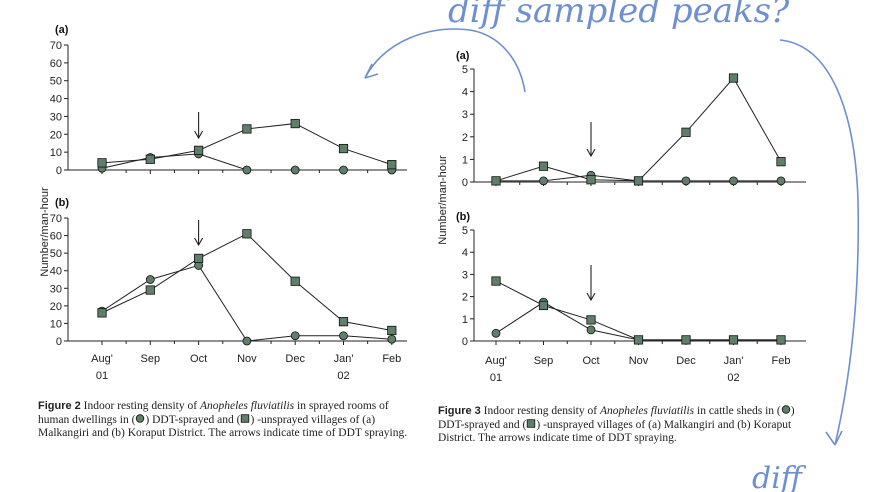  What do you see at coordinates (591, 283) in the screenshot?
I see `fig3b-spray-arrow` at bounding box center [591, 283].